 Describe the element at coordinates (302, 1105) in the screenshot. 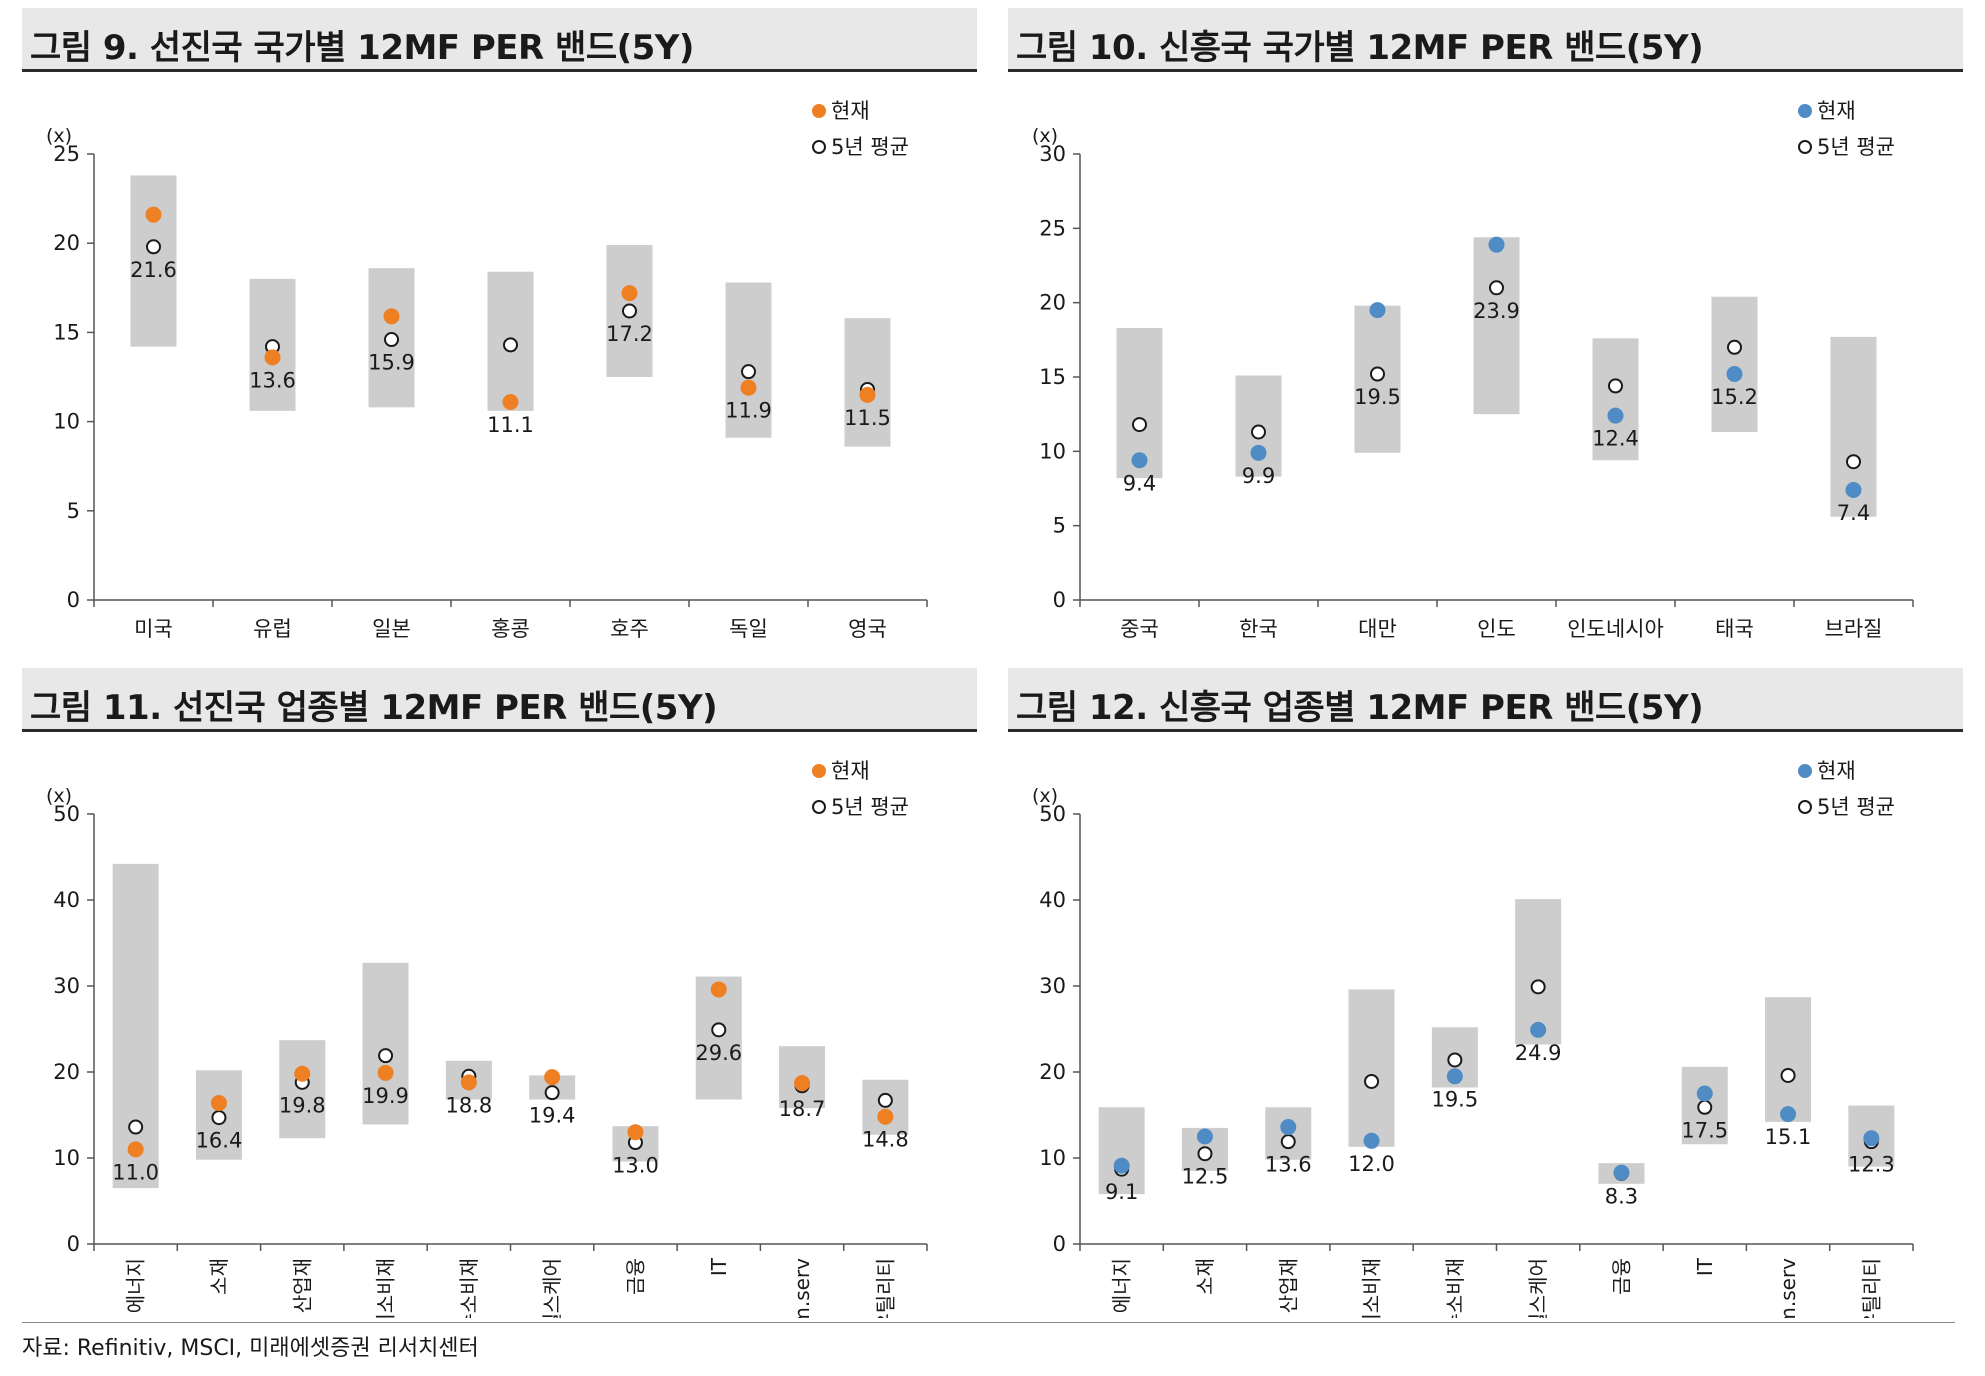

I see `current-value-label: 19.8` at that location.